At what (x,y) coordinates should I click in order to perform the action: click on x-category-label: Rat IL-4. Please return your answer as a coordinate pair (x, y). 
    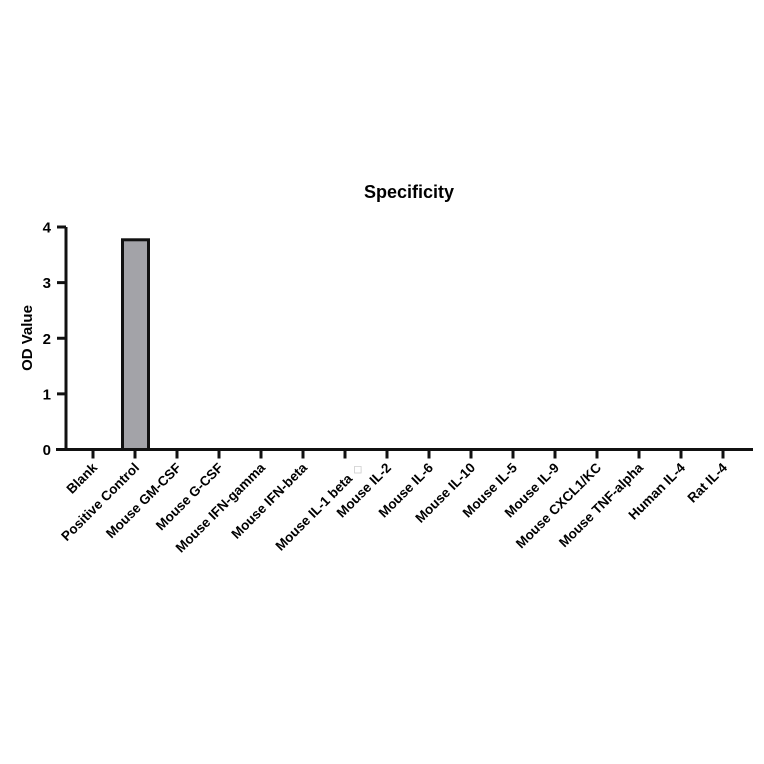
    Looking at the image, I should click on (708, 483).